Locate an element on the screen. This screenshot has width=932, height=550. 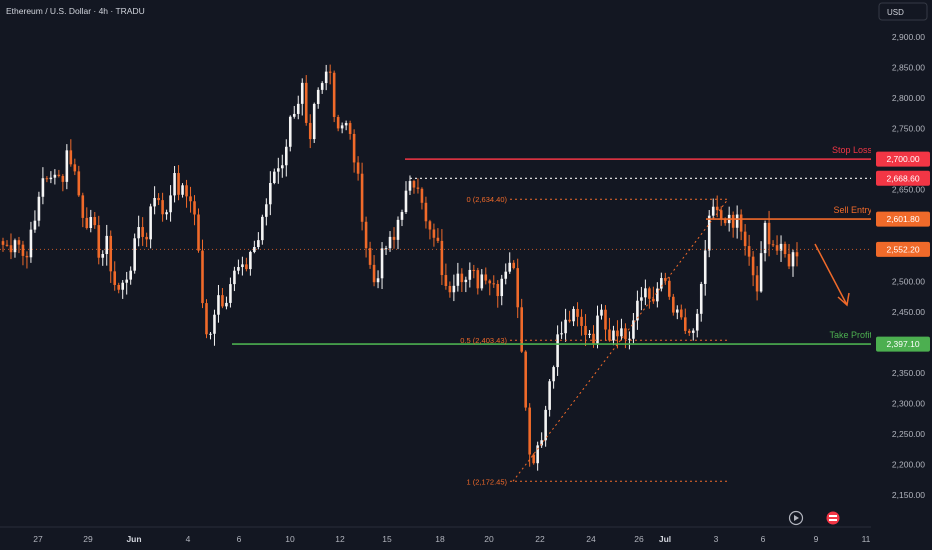
price-axis is located at coordinates (901, 275).